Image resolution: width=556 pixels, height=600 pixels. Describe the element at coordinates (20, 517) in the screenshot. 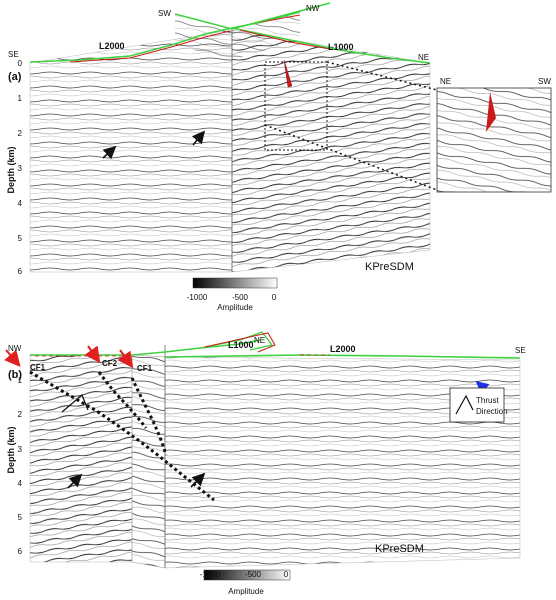

I see `y-tick-b-5: 5` at that location.